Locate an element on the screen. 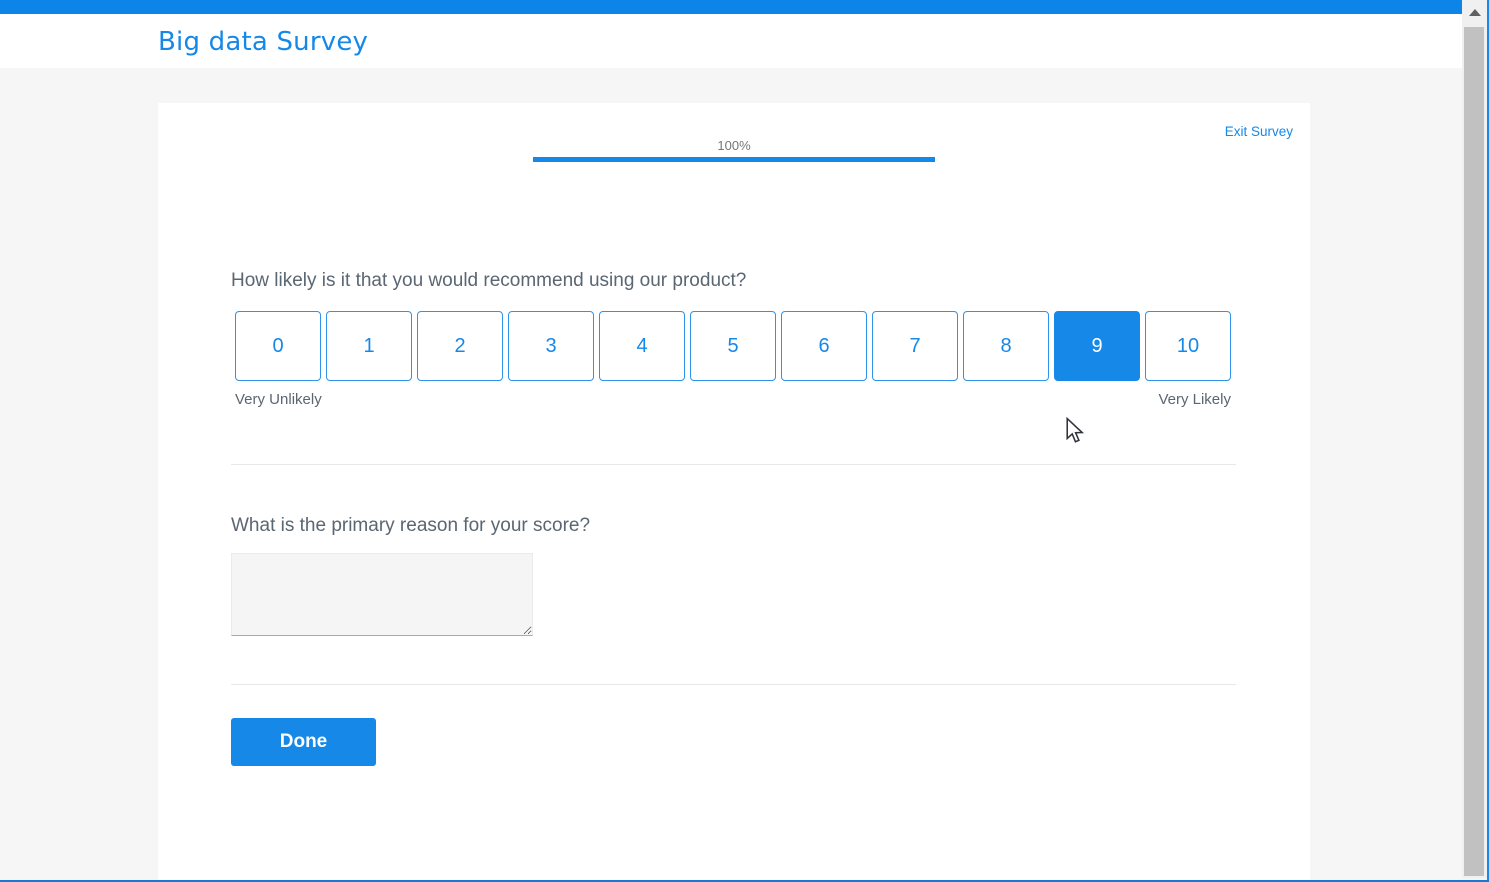 This screenshot has height=882, width=1489. nps-scale-labels: Very Unlikely Very Likely is located at coordinates (733, 399).